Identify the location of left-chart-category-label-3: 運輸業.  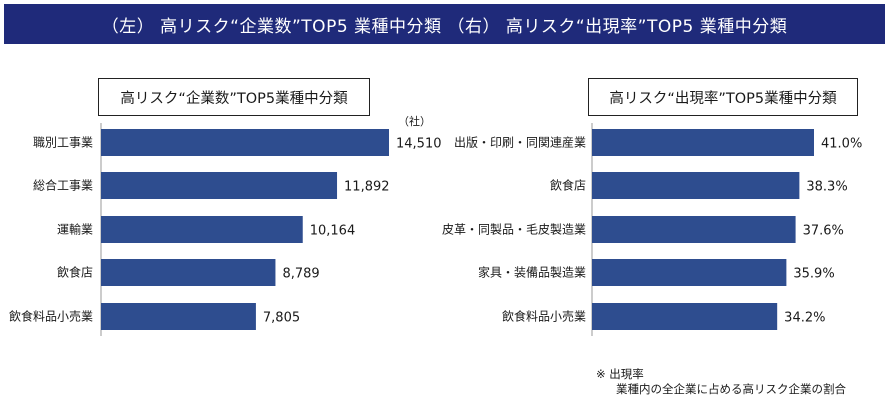
(75, 229).